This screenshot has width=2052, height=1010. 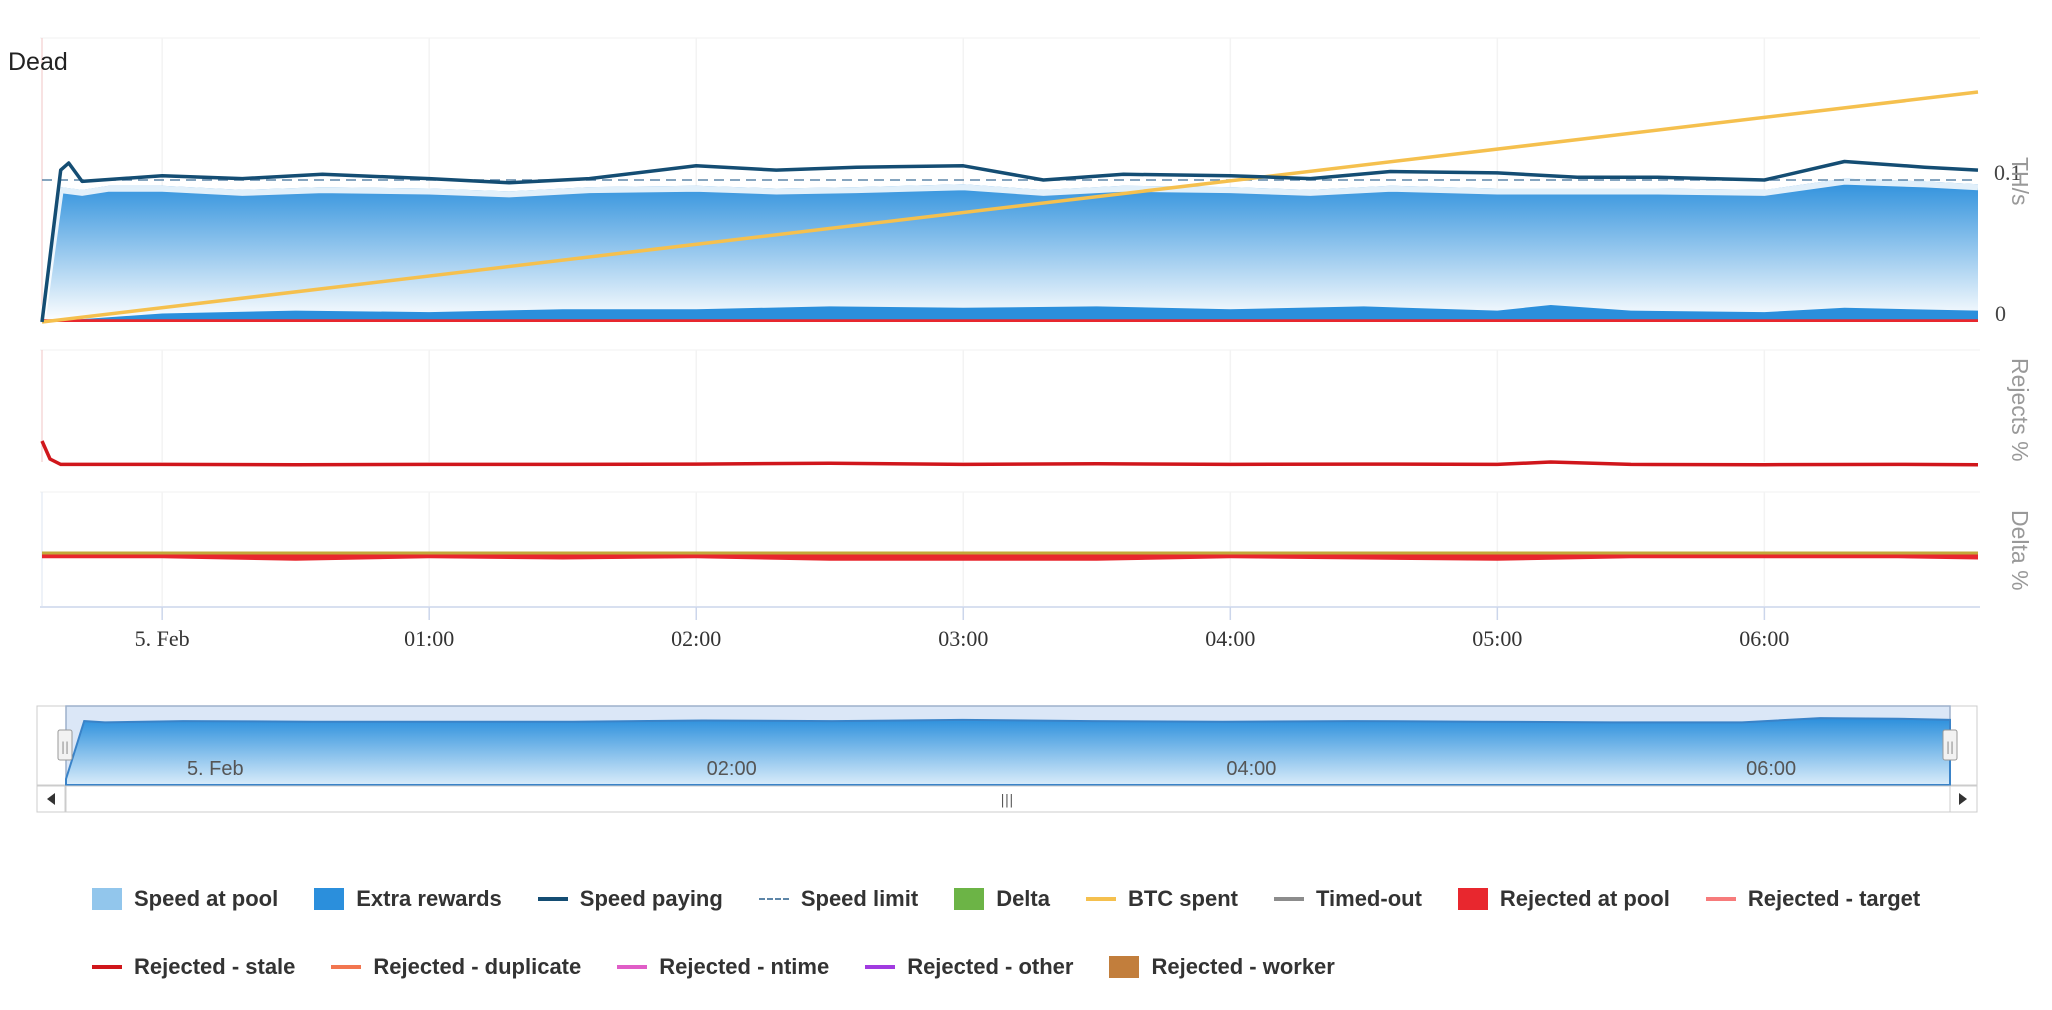 I want to click on legend-item-rejected-worker: Rejected - worker, so click(x=1222, y=967).